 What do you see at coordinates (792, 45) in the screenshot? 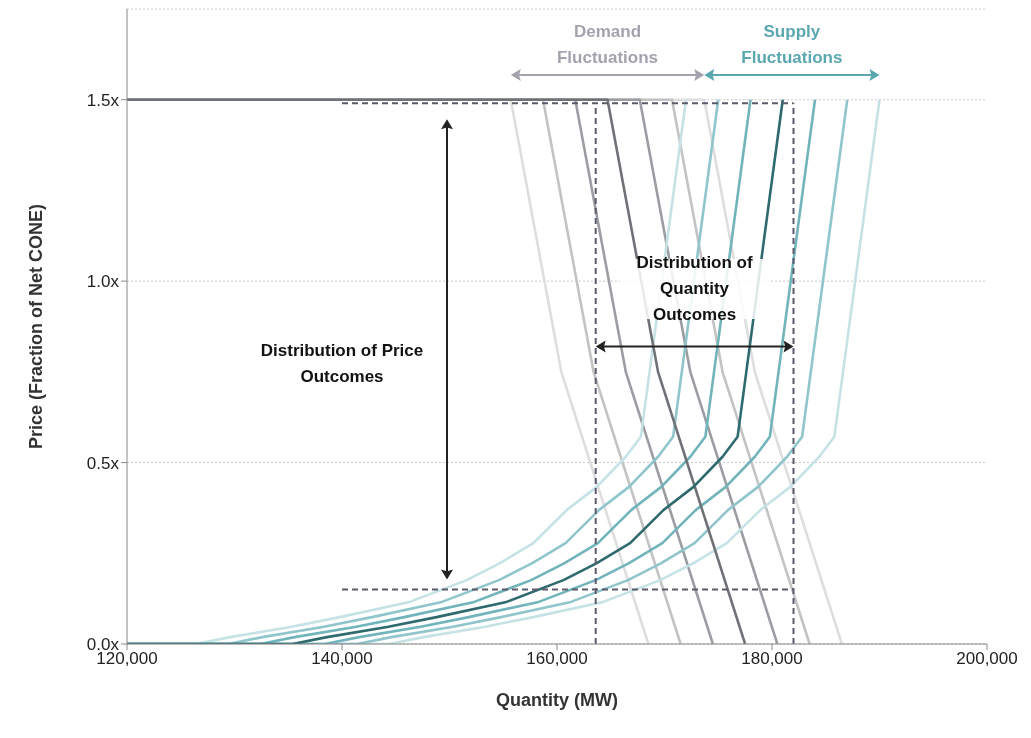
I see `annotation: Supply Fluctuations` at bounding box center [792, 45].